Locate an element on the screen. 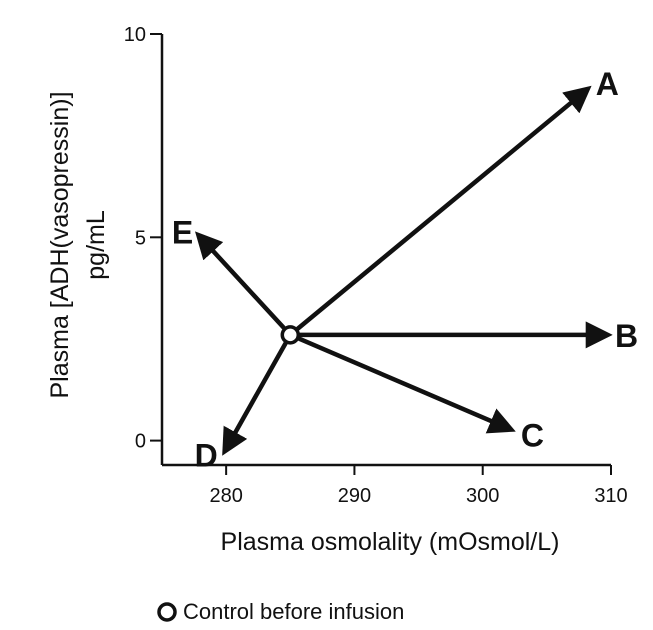 The height and width of the screenshot is (630, 653). point-label-b: B is located at coordinates (626, 336).